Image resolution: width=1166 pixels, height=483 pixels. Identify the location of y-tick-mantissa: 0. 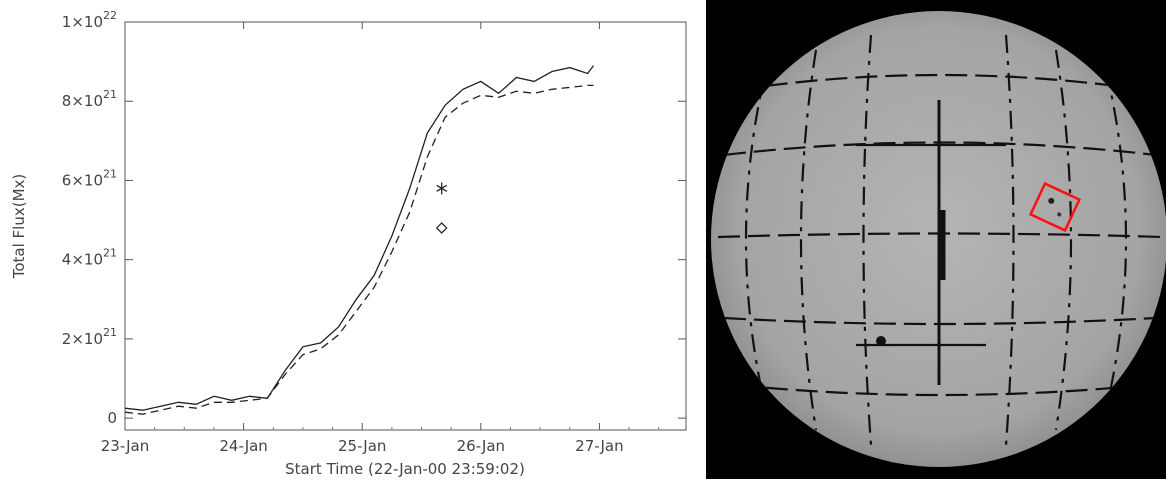
(112, 418).